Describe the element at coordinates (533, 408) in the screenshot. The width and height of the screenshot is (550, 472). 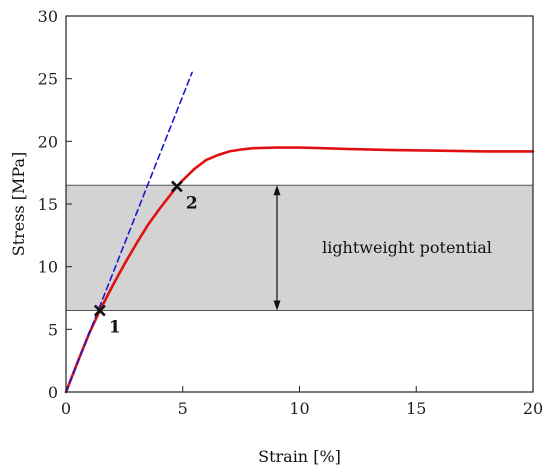
I see `x-tick-label: 20` at that location.